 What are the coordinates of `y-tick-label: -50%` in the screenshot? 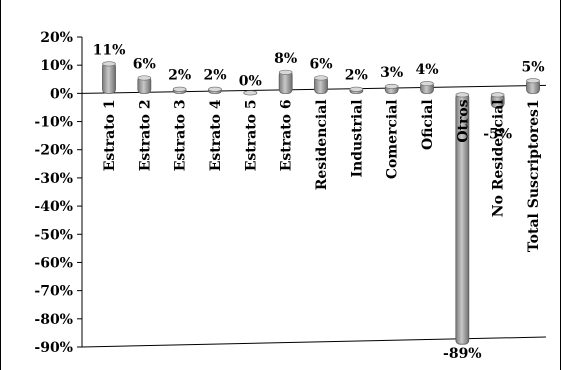 It's located at (53, 235).